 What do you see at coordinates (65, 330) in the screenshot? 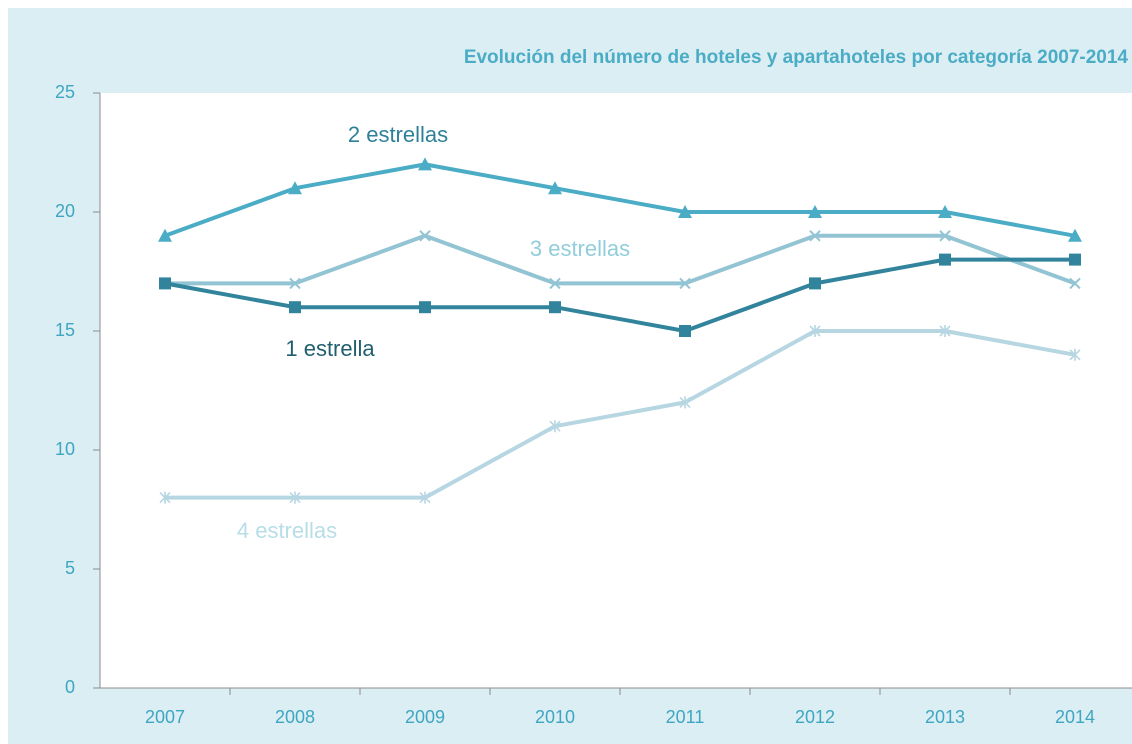
I see `y-tick-label: 15` at bounding box center [65, 330].